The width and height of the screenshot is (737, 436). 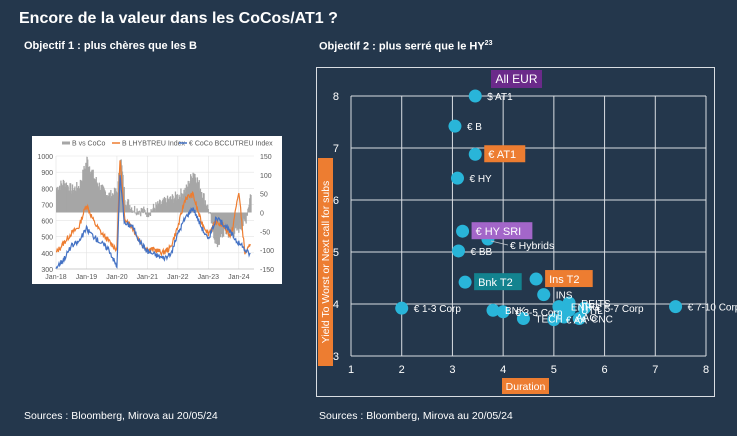 I want to click on series-line-coco-index, so click(x=153, y=222).